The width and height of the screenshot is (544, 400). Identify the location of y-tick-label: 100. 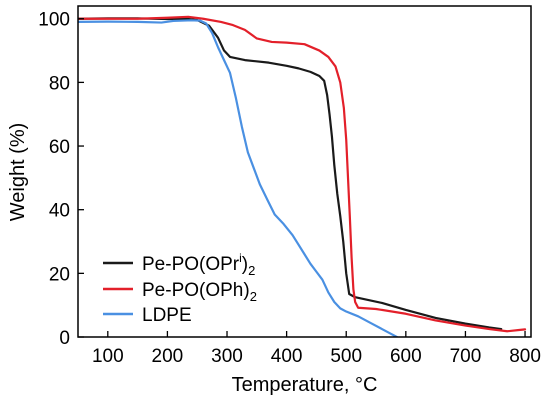
(54, 20).